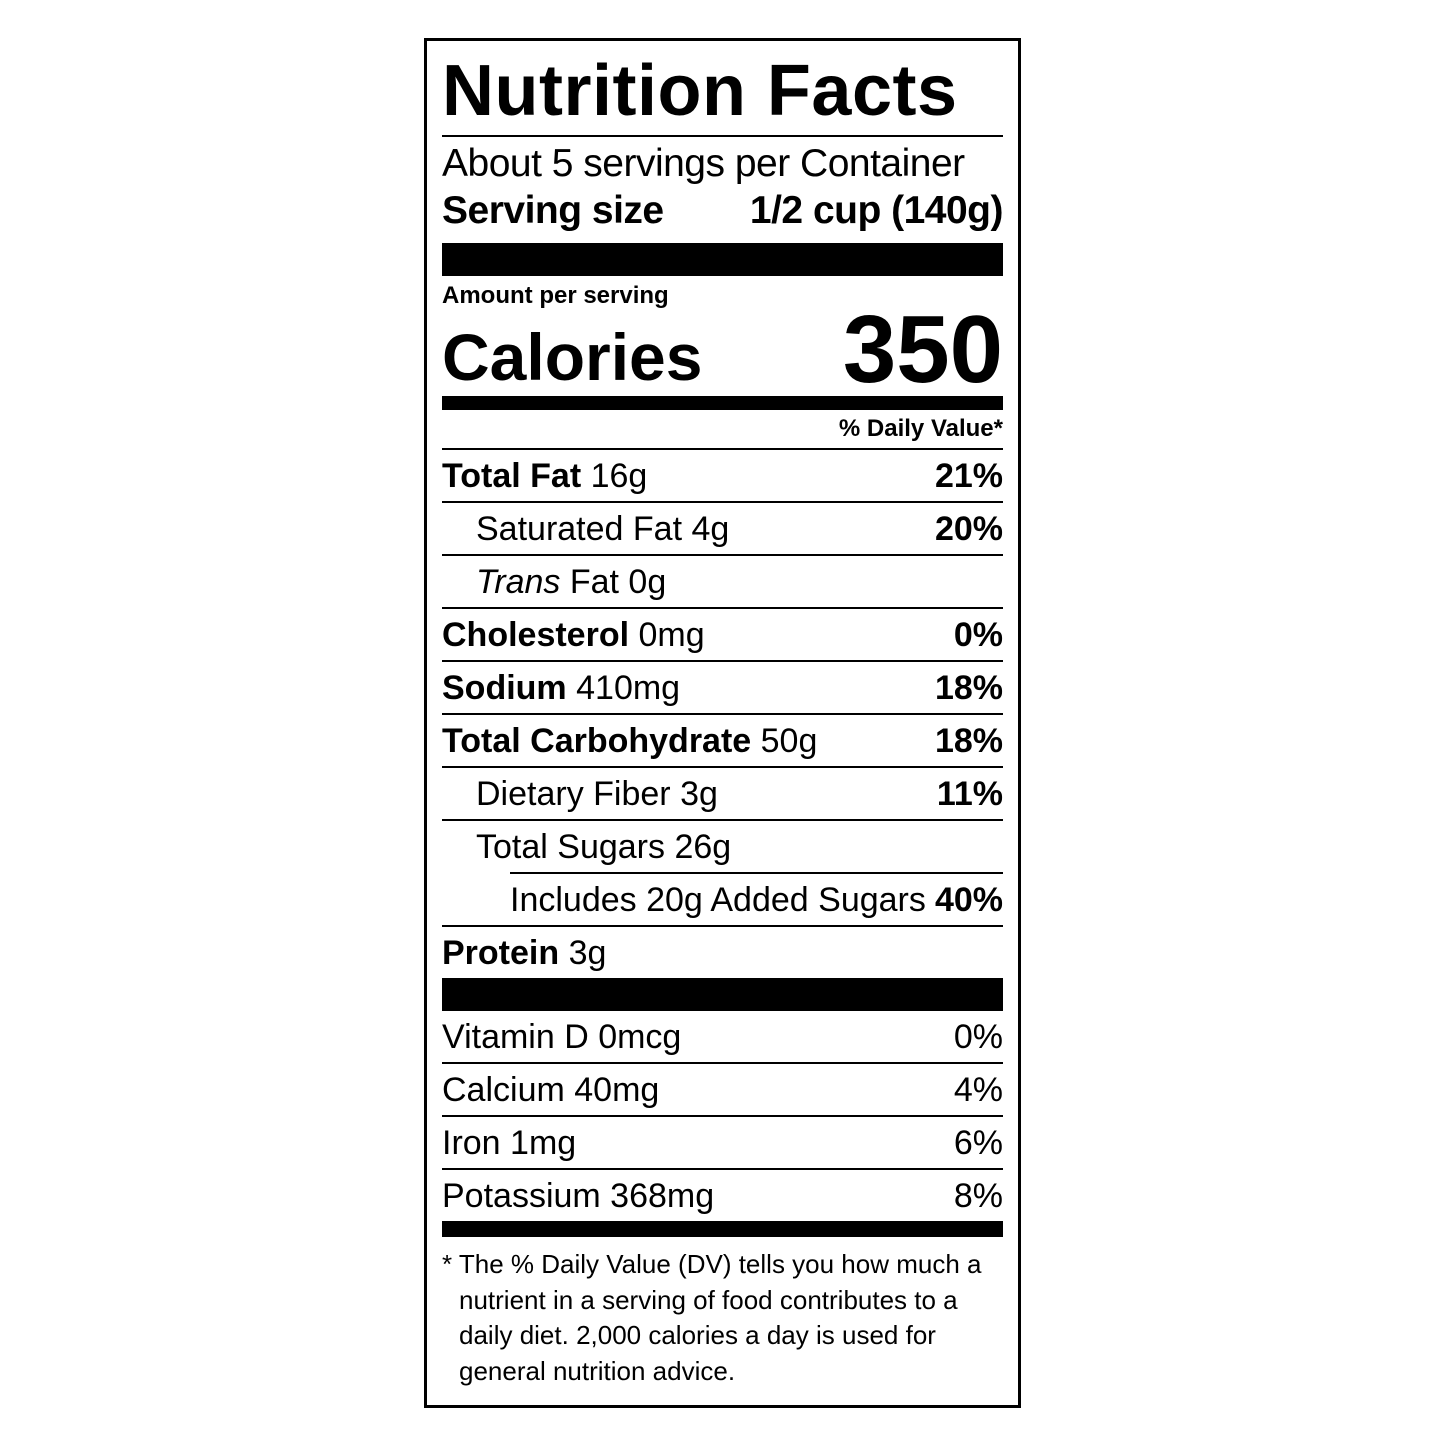 Image resolution: width=1445 pixels, height=1445 pixels. What do you see at coordinates (922, 349) in the screenshot?
I see `calories-value: 350` at bounding box center [922, 349].